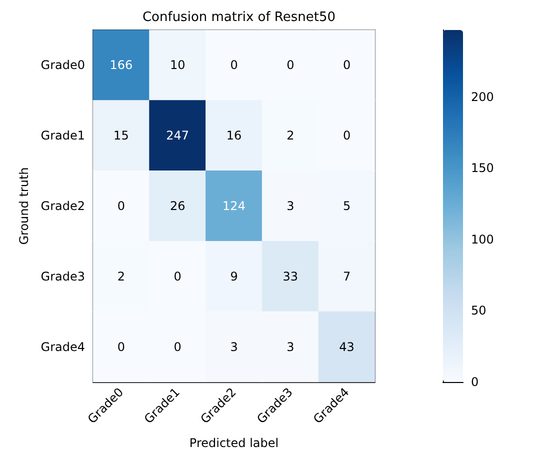 This screenshot has height=459, width=533. Describe the element at coordinates (62, 347) in the screenshot. I see `y-tick-label: Grade4` at that location.